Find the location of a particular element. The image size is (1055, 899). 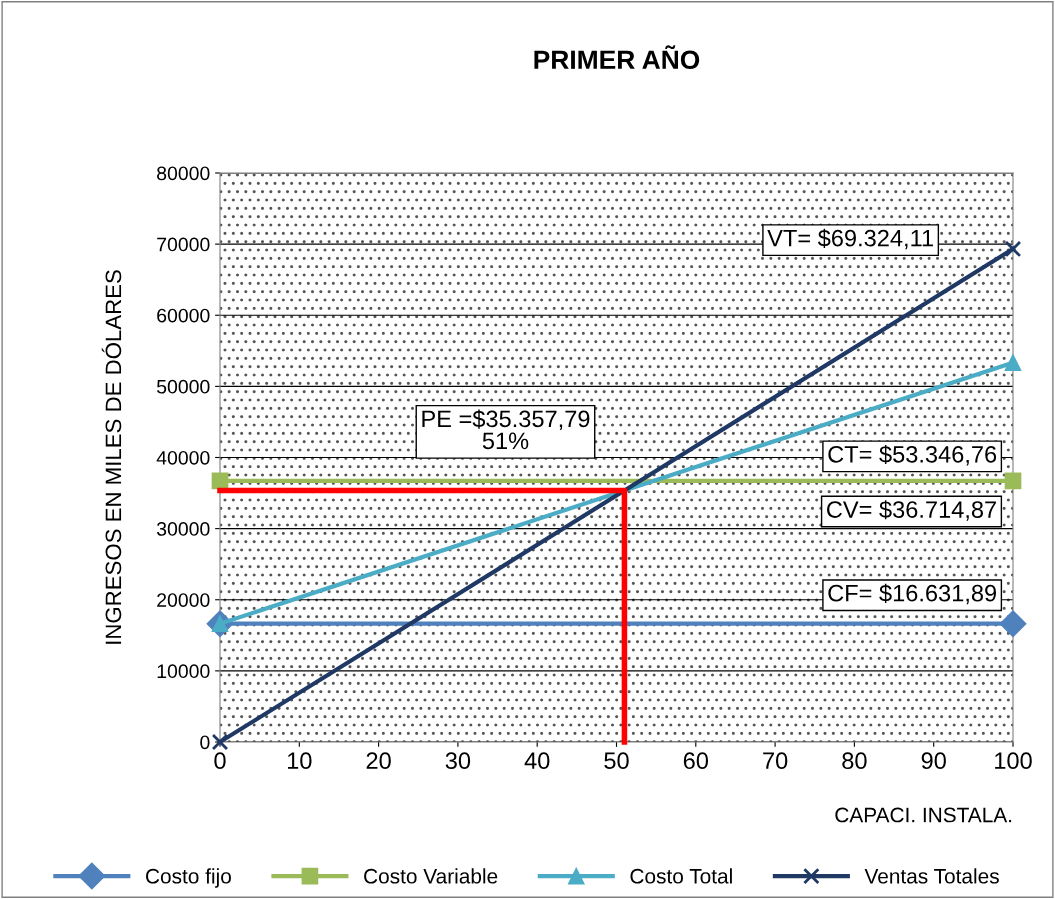

y-tick-label: 40000 is located at coordinates (183, 457).